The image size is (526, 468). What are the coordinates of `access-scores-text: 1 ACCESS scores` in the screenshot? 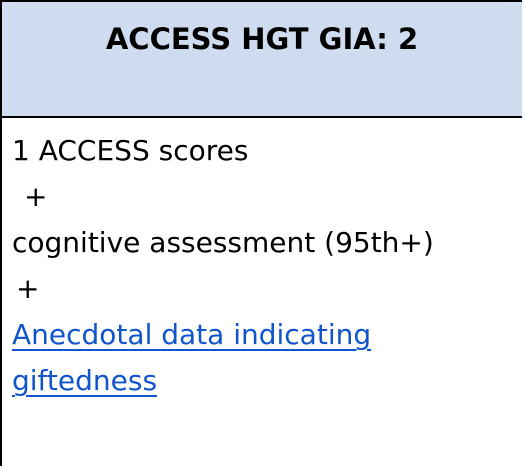 It's located at (130, 150).